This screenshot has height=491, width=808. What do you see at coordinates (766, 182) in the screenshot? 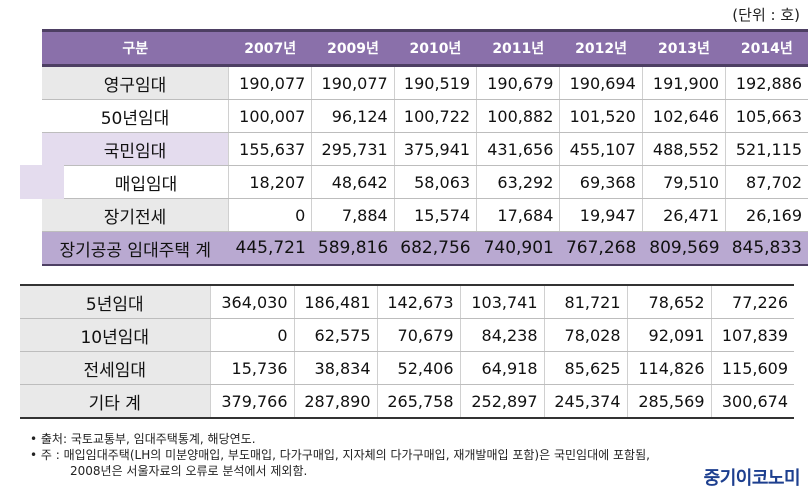
I see `value-cell: 87,702` at bounding box center [766, 182].